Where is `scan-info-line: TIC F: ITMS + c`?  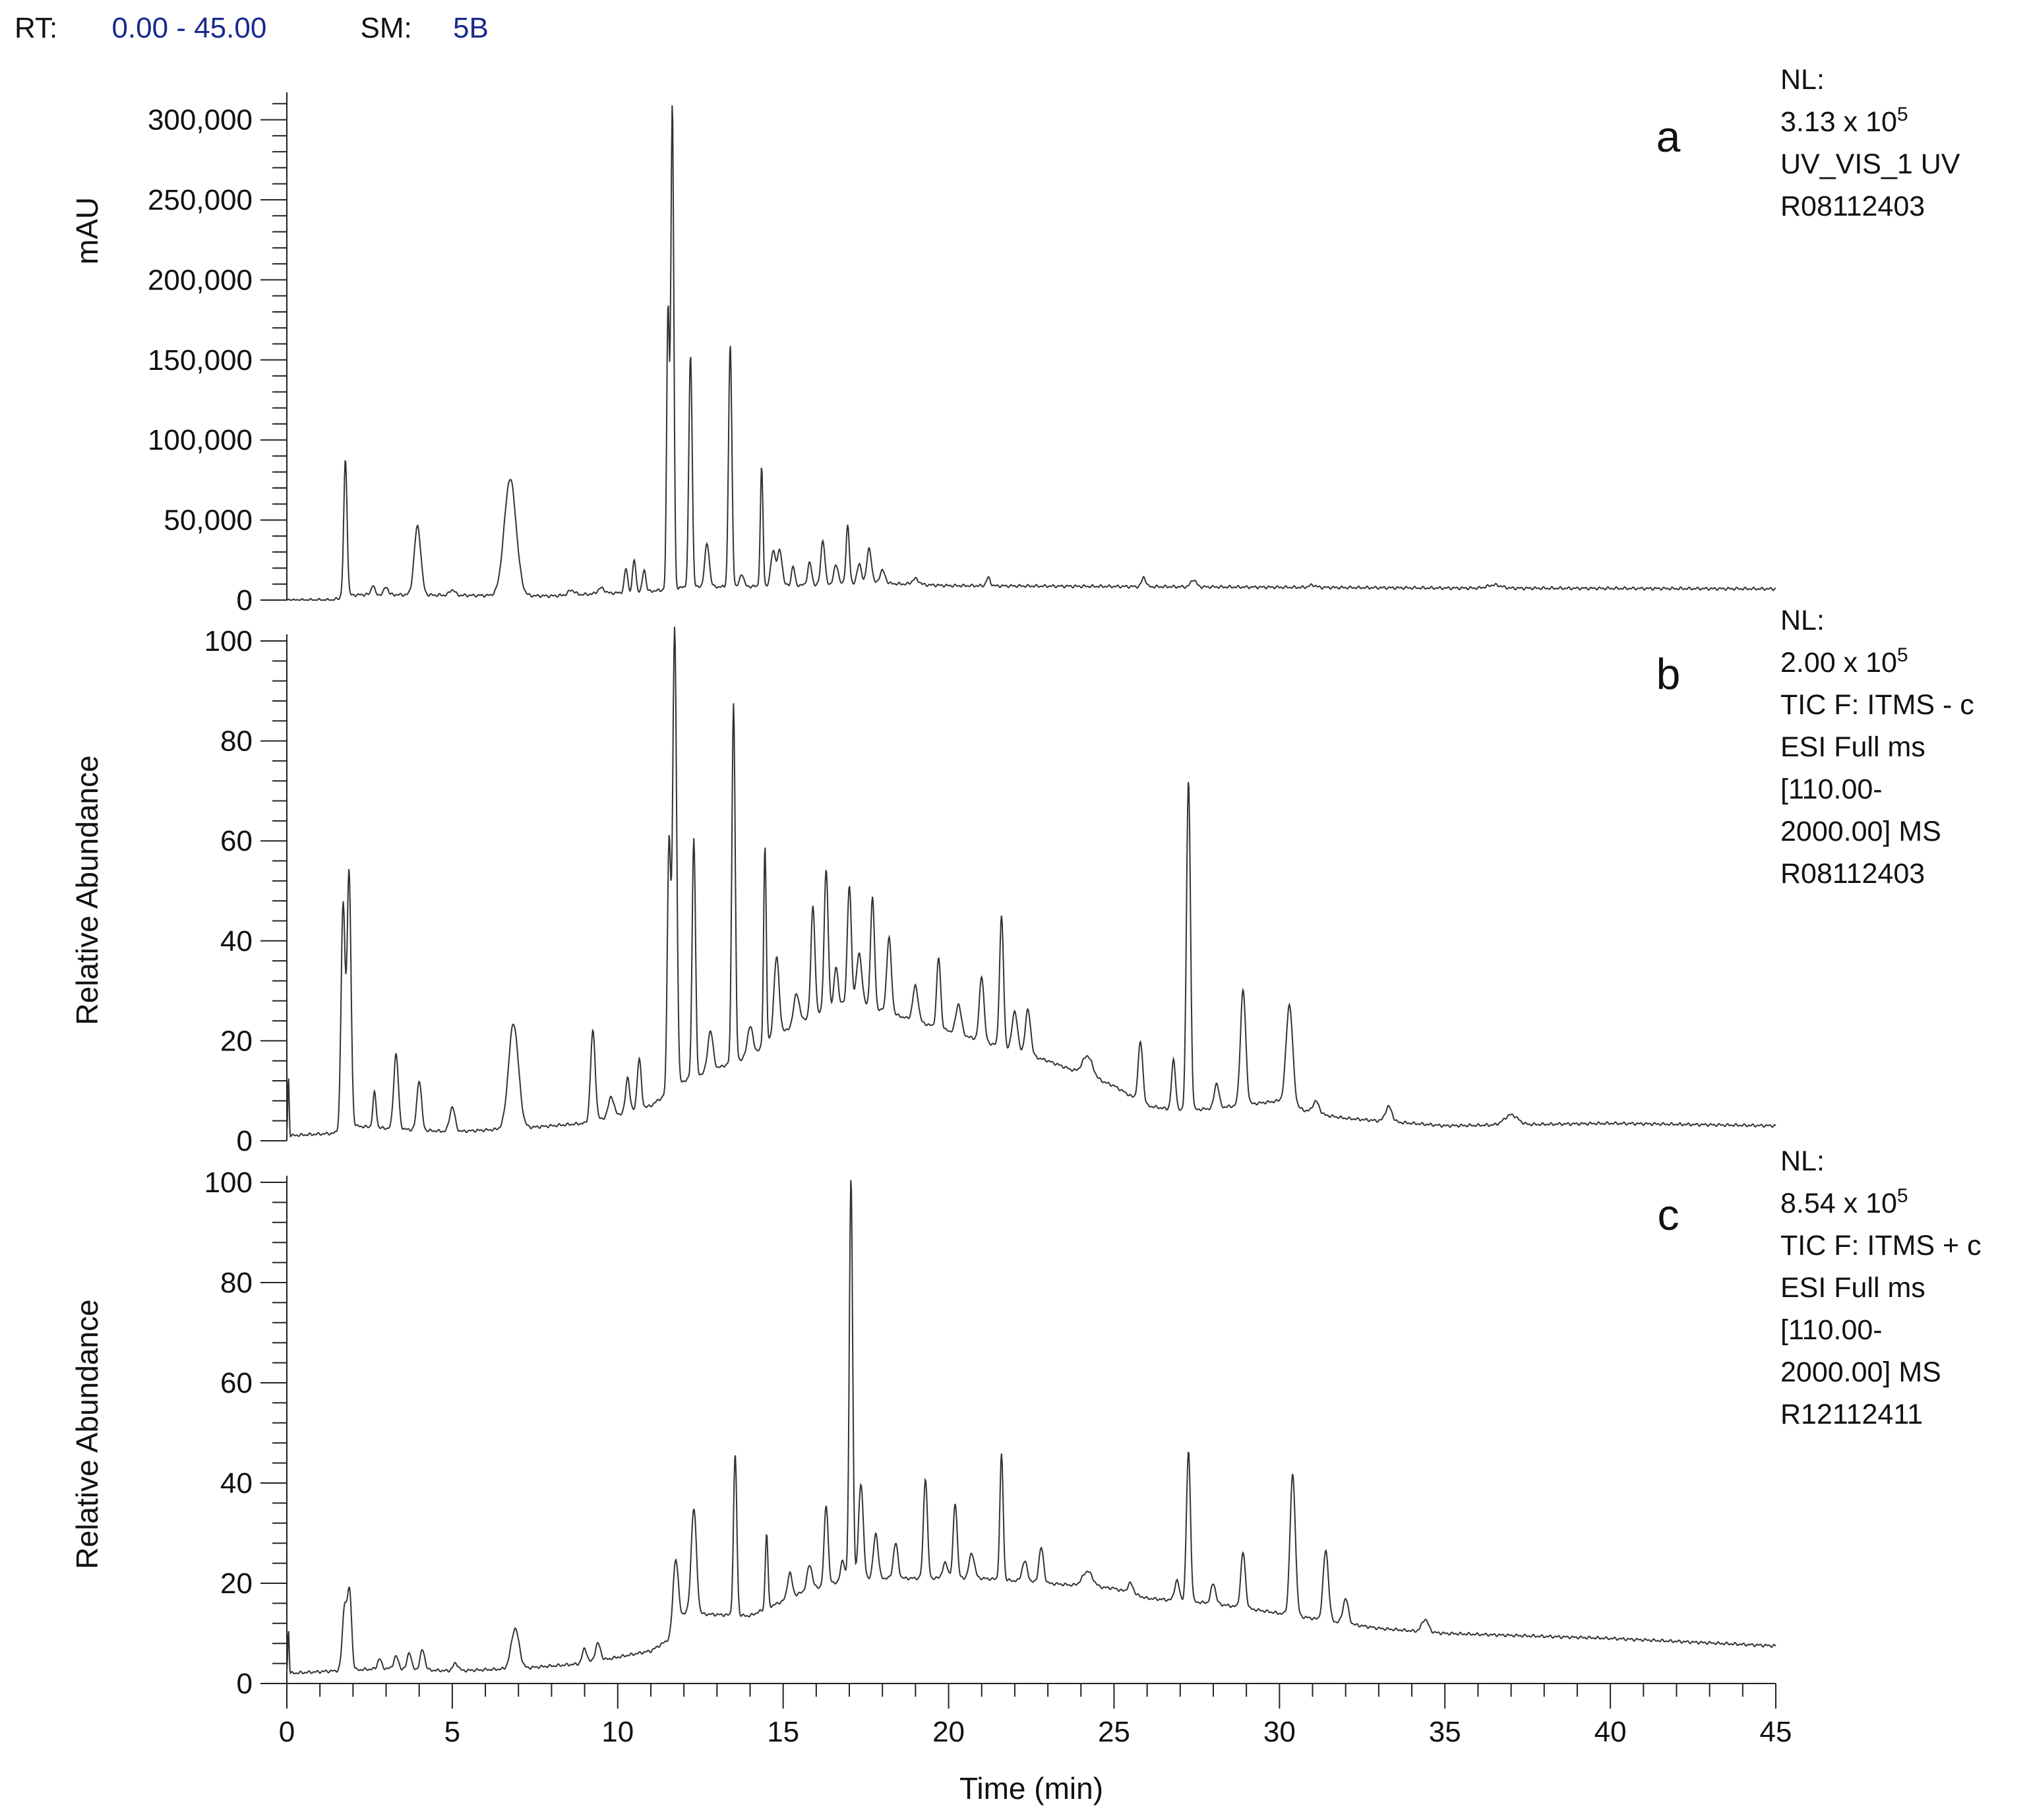
scan-info-line: TIC F: ITMS + c is located at coordinates (1881, 1245).